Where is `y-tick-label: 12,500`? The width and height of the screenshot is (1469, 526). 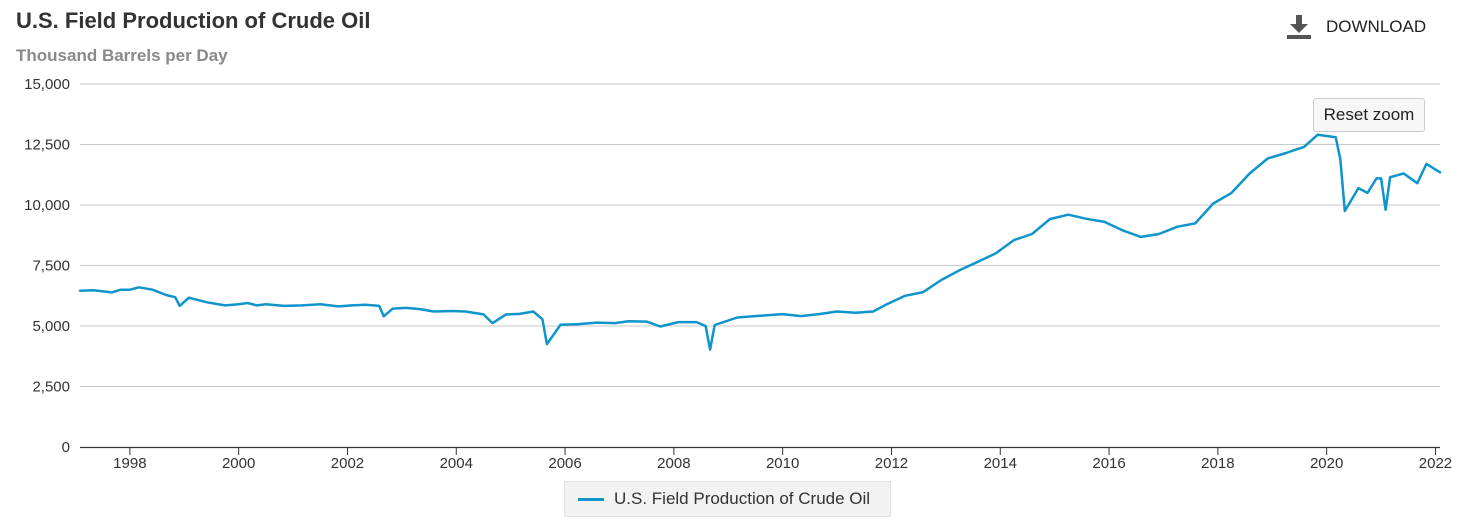 y-tick-label: 12,500 is located at coordinates (47, 145).